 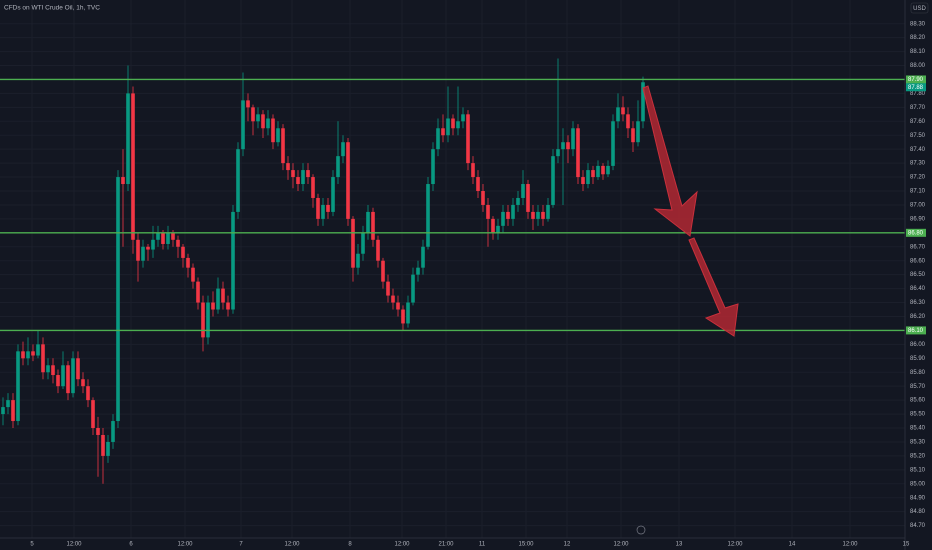 What do you see at coordinates (918, 526) in the screenshot?
I see `y-tick-label: 84.70` at bounding box center [918, 526].